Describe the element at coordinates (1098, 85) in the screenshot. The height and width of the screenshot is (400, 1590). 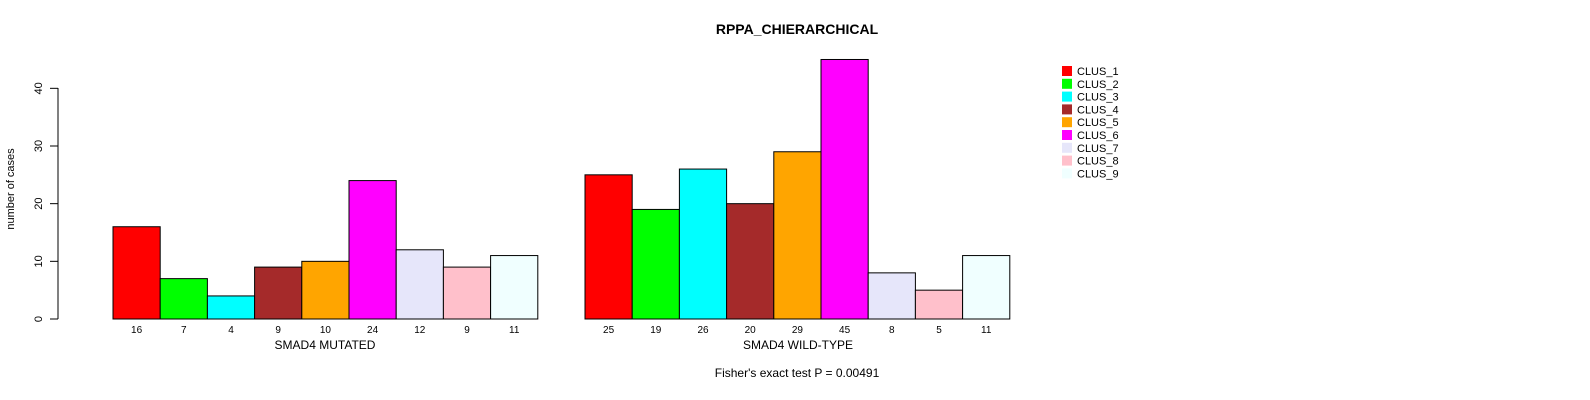
I see `legend-label: CLUS_2` at that location.